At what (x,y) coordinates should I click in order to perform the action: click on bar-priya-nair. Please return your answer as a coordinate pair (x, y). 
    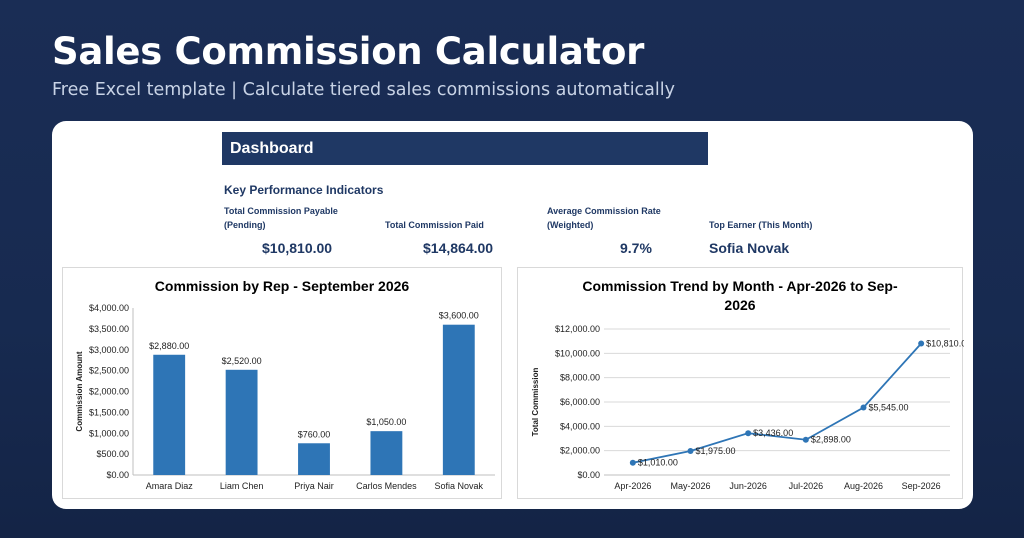
    Looking at the image, I should click on (314, 459).